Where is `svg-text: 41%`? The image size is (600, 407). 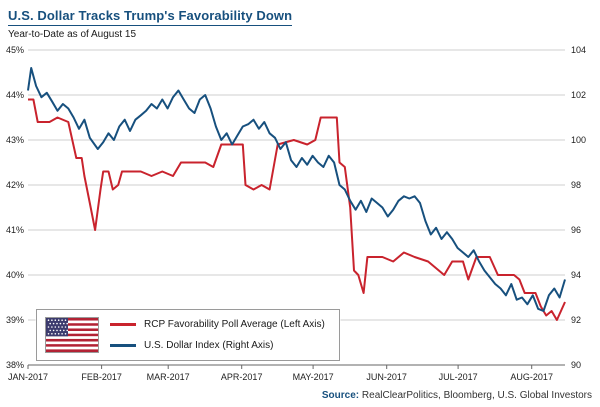
svg-text: 41% is located at coordinates (15, 230).